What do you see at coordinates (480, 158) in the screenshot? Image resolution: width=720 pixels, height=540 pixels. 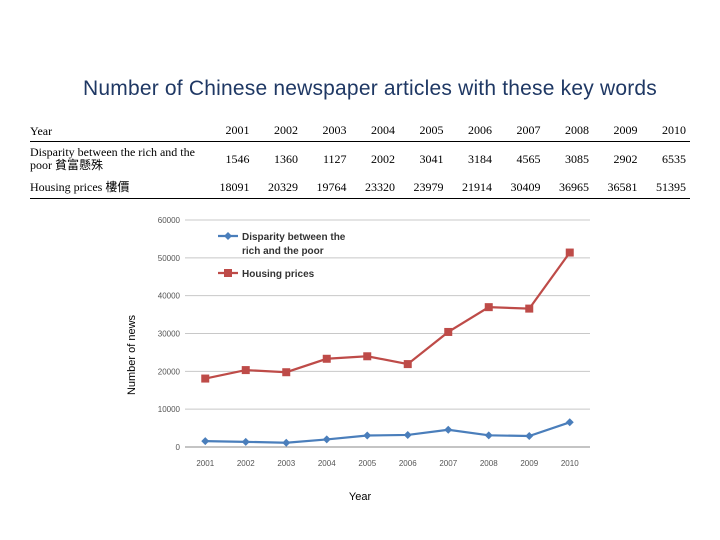 I see `value-cell: 3184` at bounding box center [480, 158].